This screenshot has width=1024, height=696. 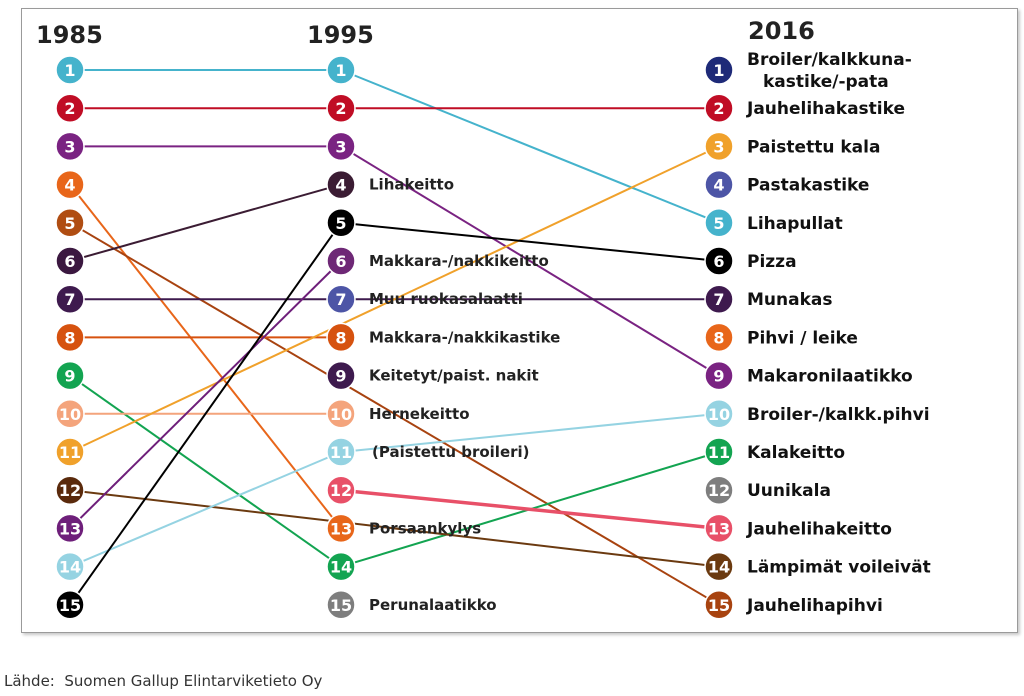 I want to click on rank-2016-5-number: 5, so click(x=718, y=223).